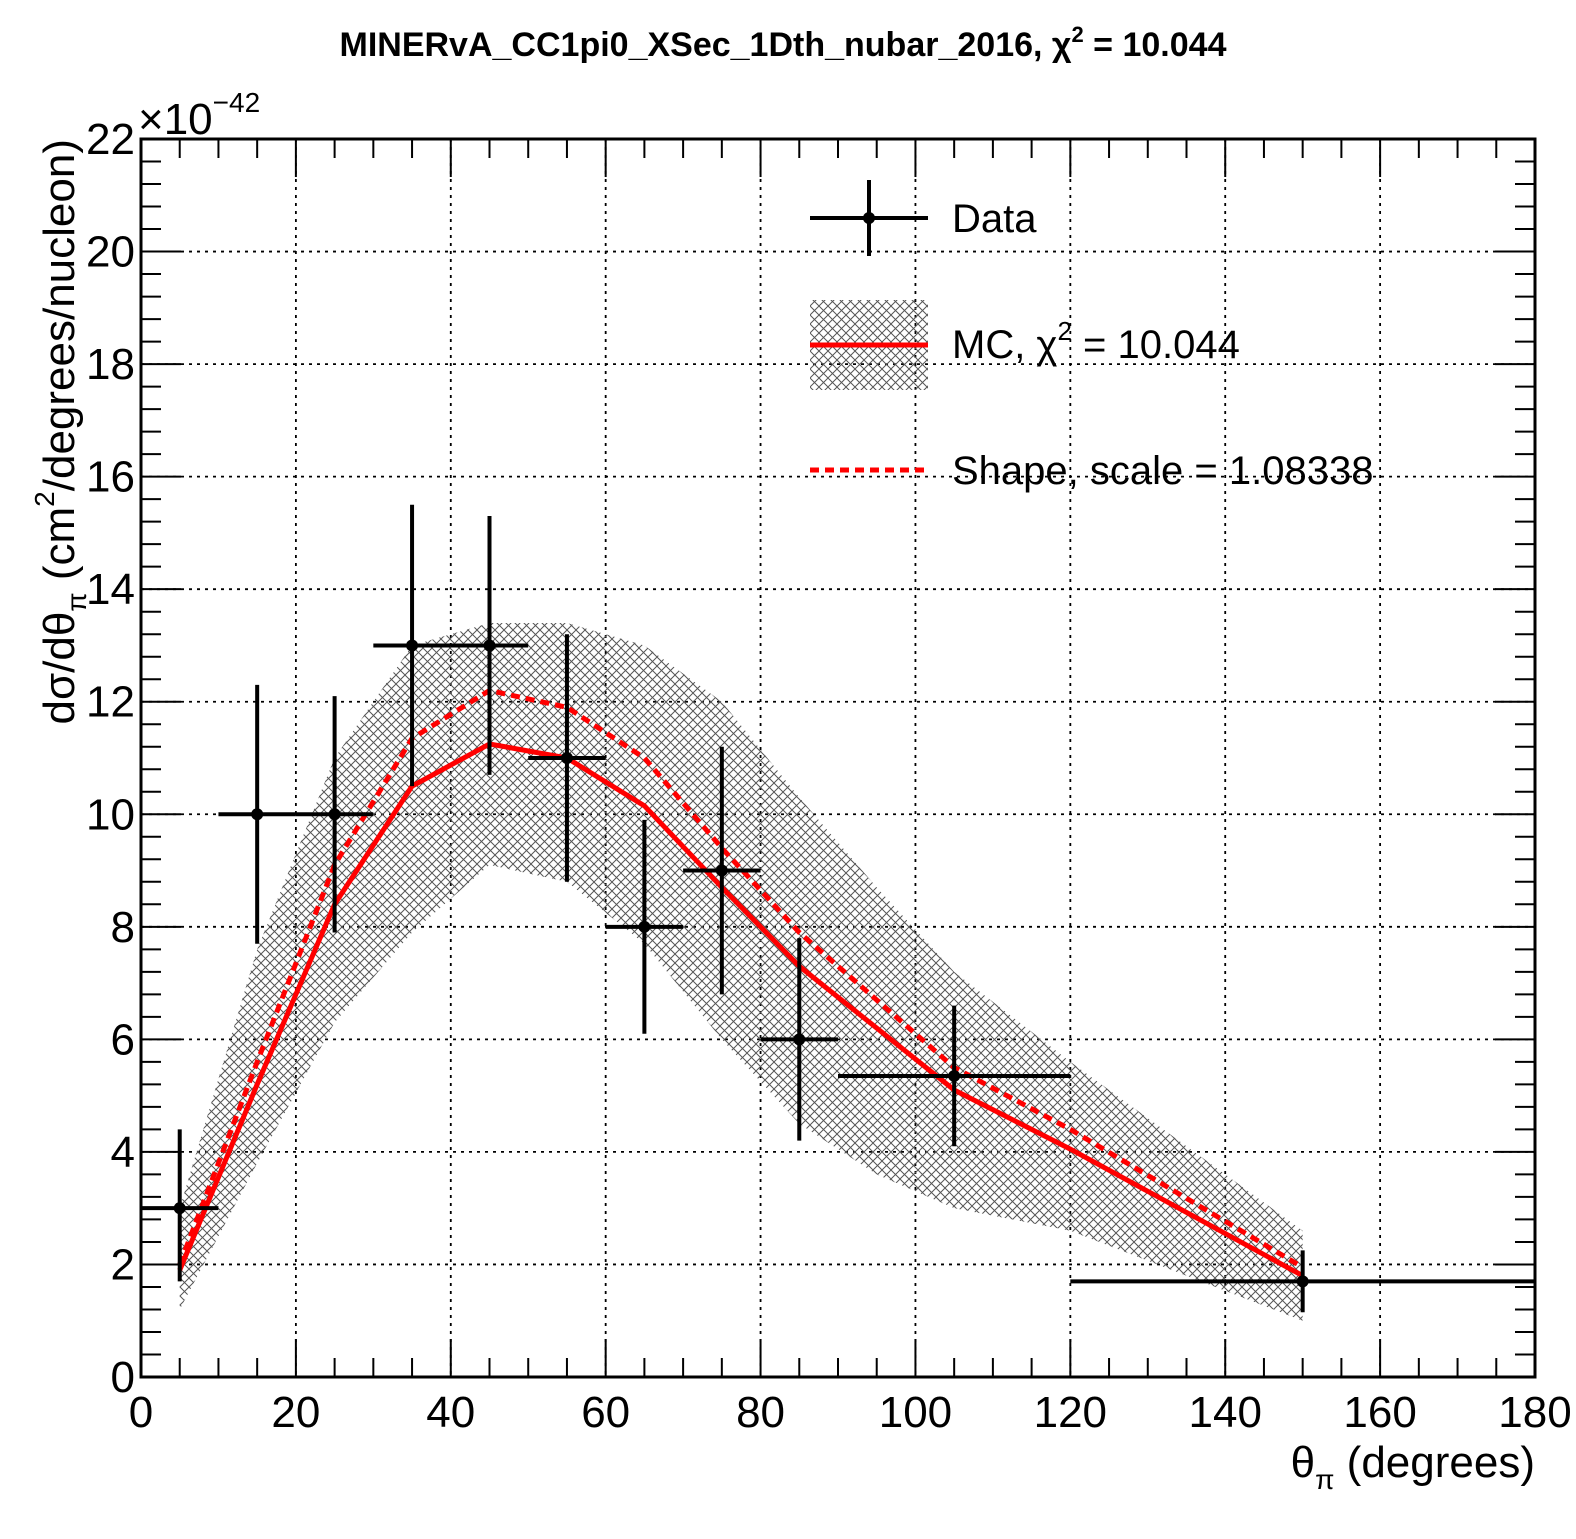 This screenshot has height=1539, width=1576. I want to click on x-tick-label-2: 40, so click(450, 1412).